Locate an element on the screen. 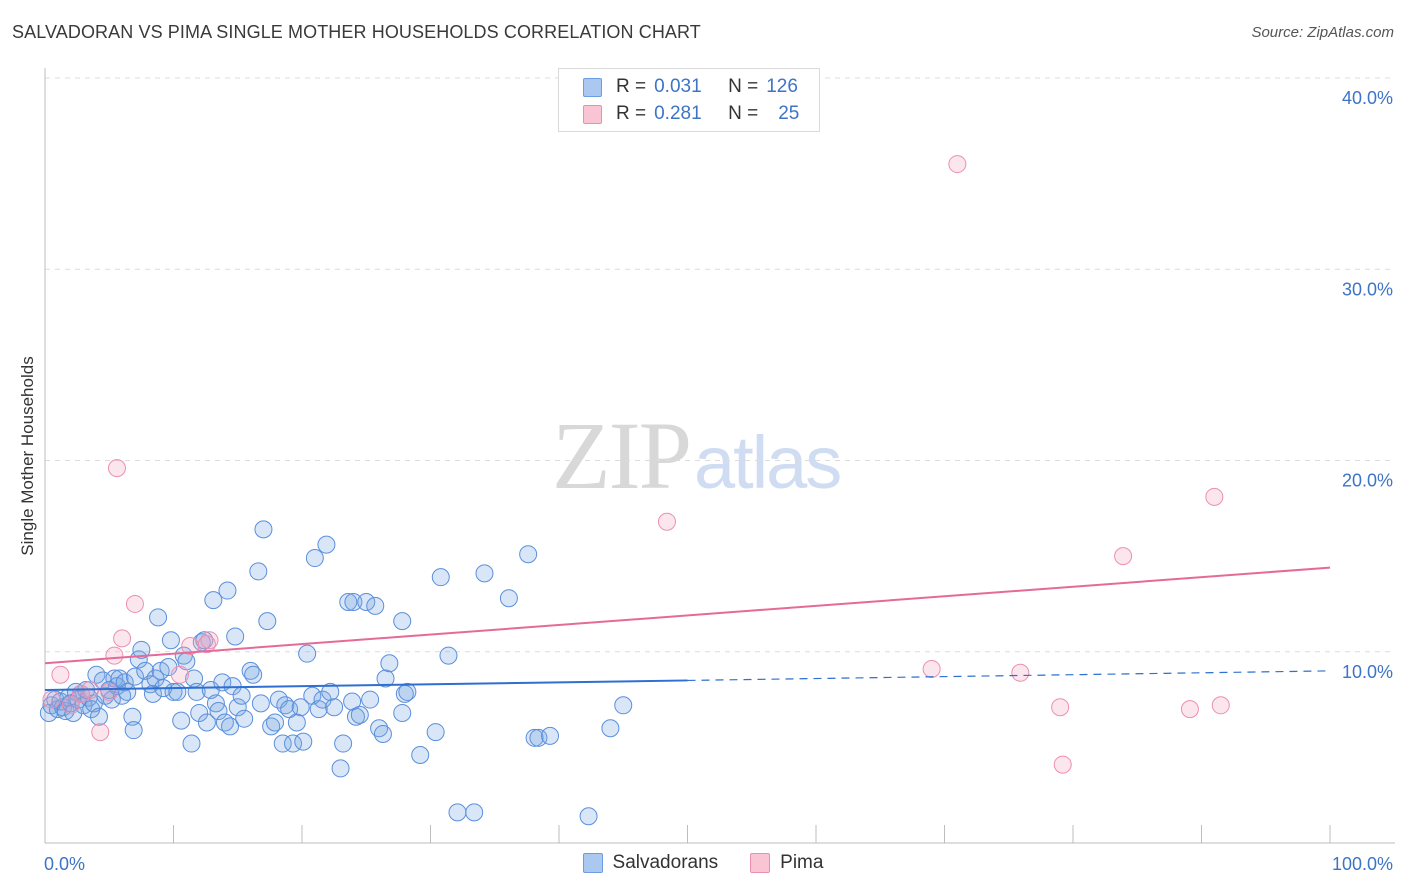  legend-n-value: 25 is located at coordinates (789, 113).